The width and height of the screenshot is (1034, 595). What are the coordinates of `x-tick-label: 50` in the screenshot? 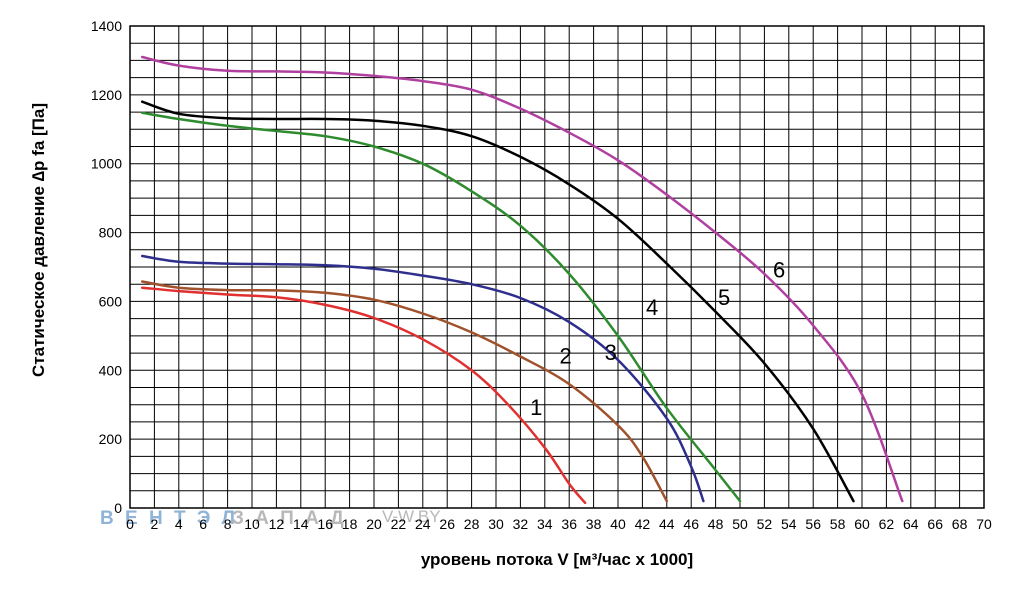 It's located at (740, 524).